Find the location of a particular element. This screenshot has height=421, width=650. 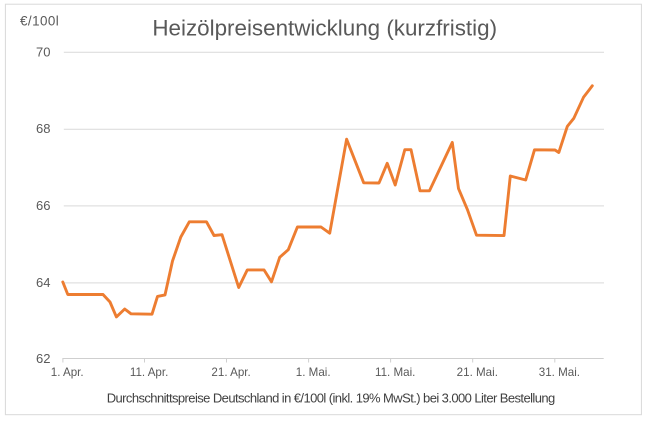

svg-text:Heizölpreisentwicklung (kurzfr: Heizölpreisentwicklung (kurzfristig) is located at coordinates (324, 27).